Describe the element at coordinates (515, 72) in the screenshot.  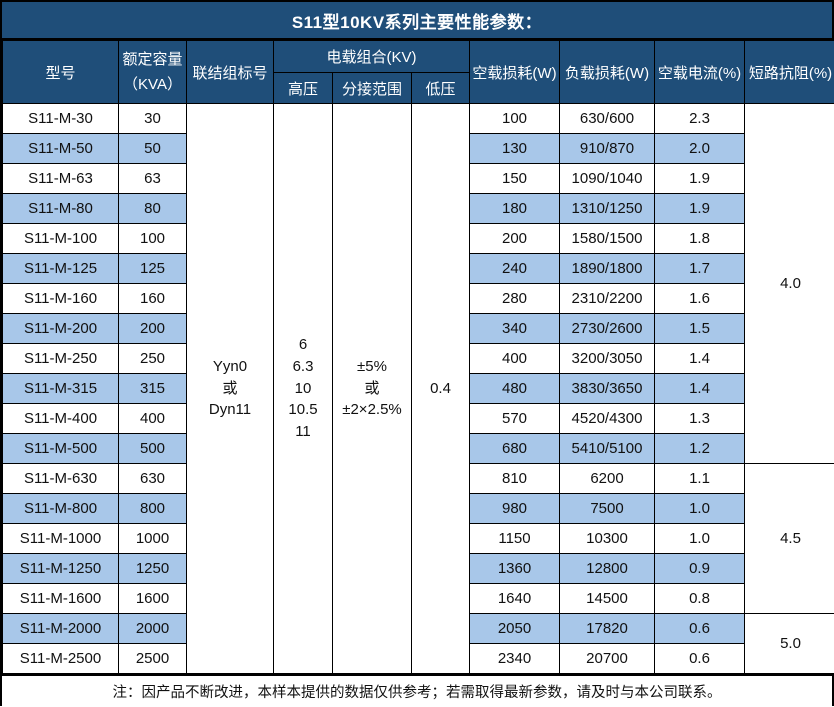
I see `header-no-load-loss: 空载损耗(W)` at that location.